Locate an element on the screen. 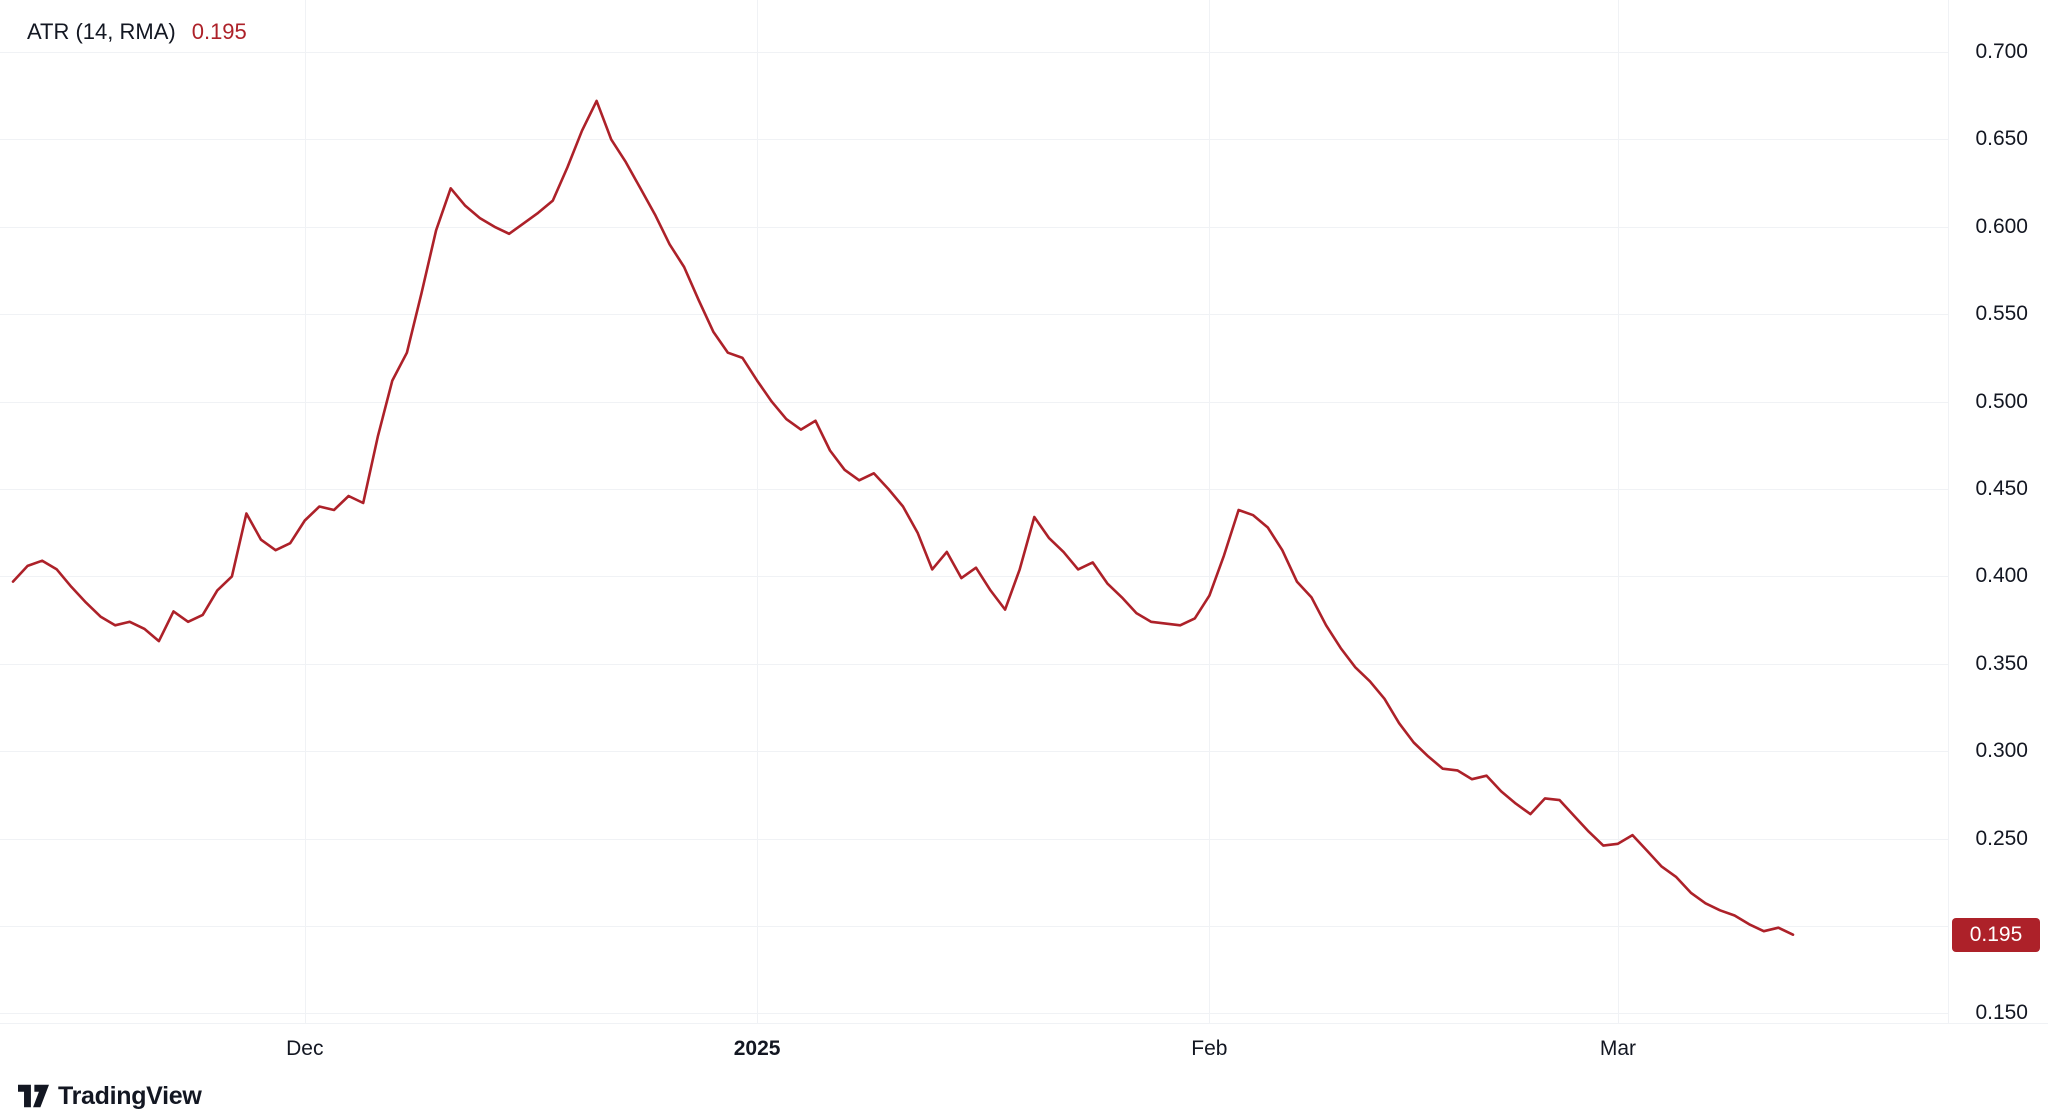  price-axis-label: 0.700 is located at coordinates (2001, 51).